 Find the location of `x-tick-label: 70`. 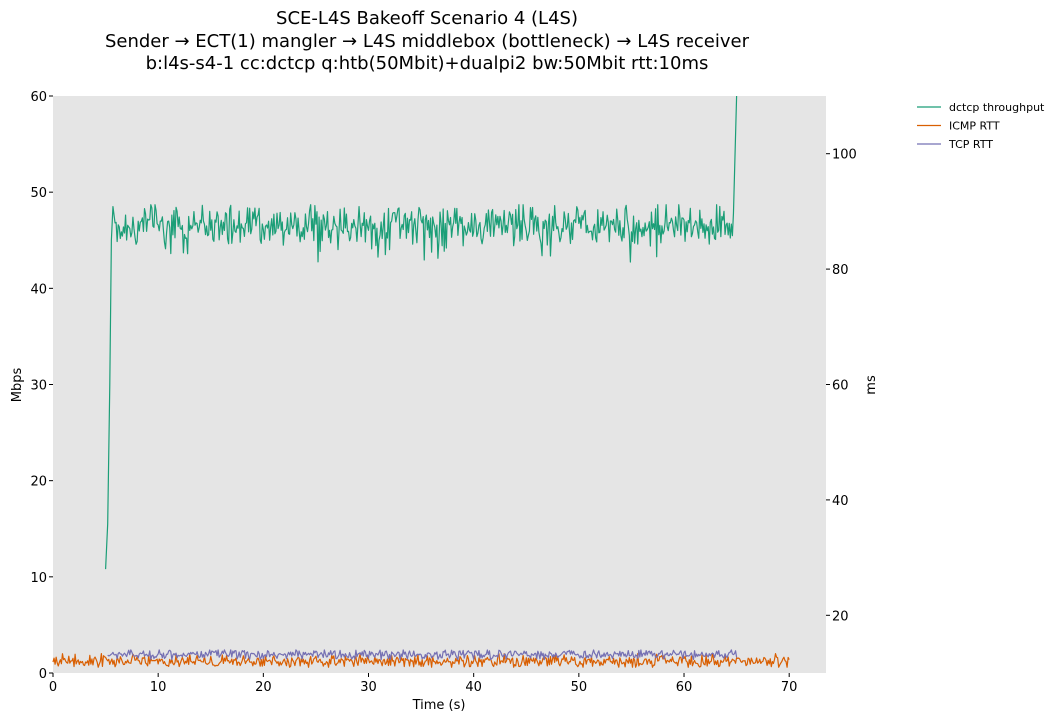

x-tick-label: 70 is located at coordinates (789, 687).